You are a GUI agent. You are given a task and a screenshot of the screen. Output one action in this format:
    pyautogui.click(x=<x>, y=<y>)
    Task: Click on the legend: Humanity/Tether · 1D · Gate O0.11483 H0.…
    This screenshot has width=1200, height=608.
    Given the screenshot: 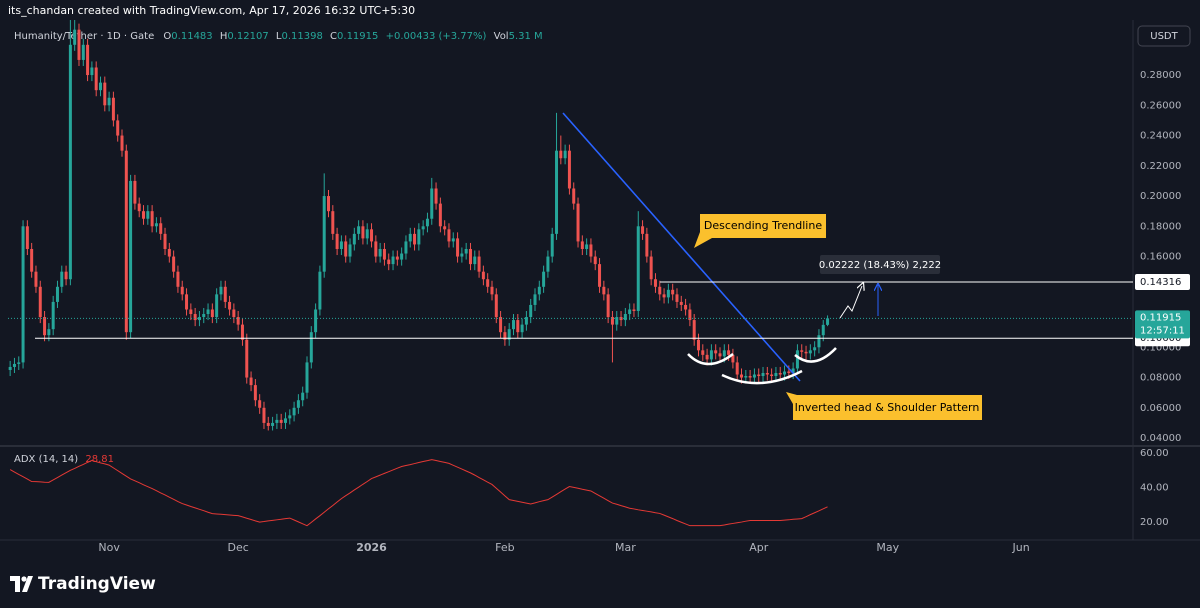 What is the action you would take?
    pyautogui.click(x=278, y=36)
    